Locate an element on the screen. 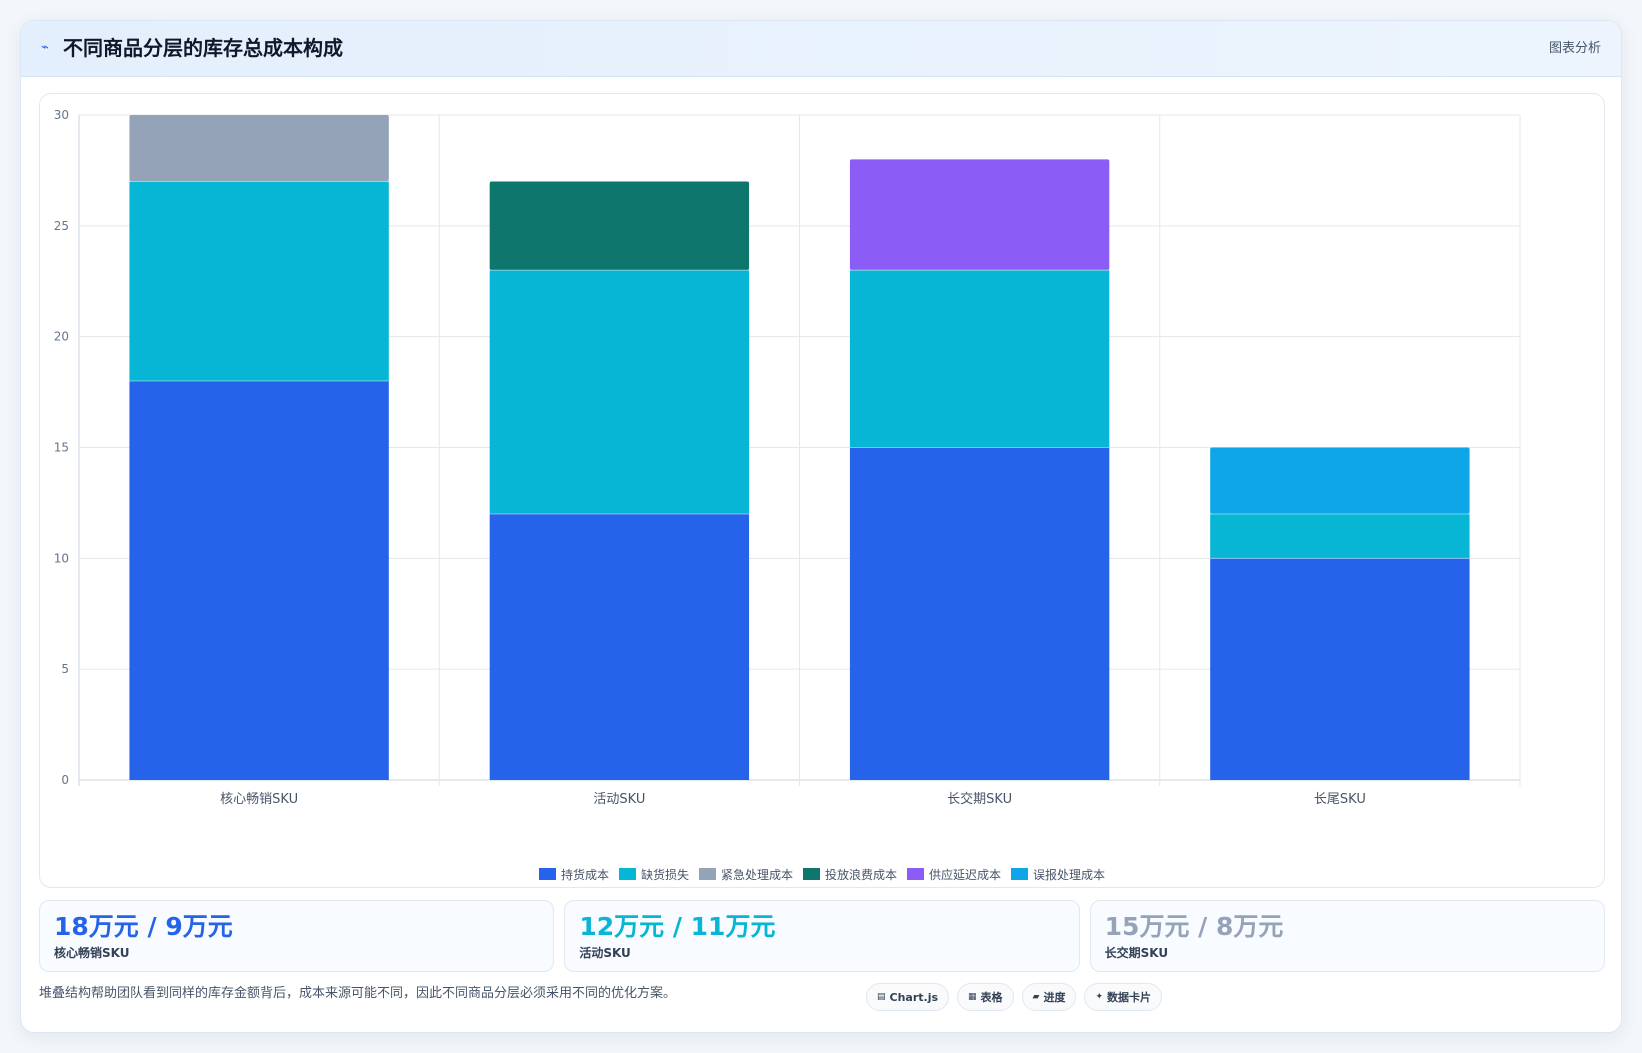 The width and height of the screenshot is (1642, 1053). chart-analysis-tag: 图表分析 is located at coordinates (1574, 48).